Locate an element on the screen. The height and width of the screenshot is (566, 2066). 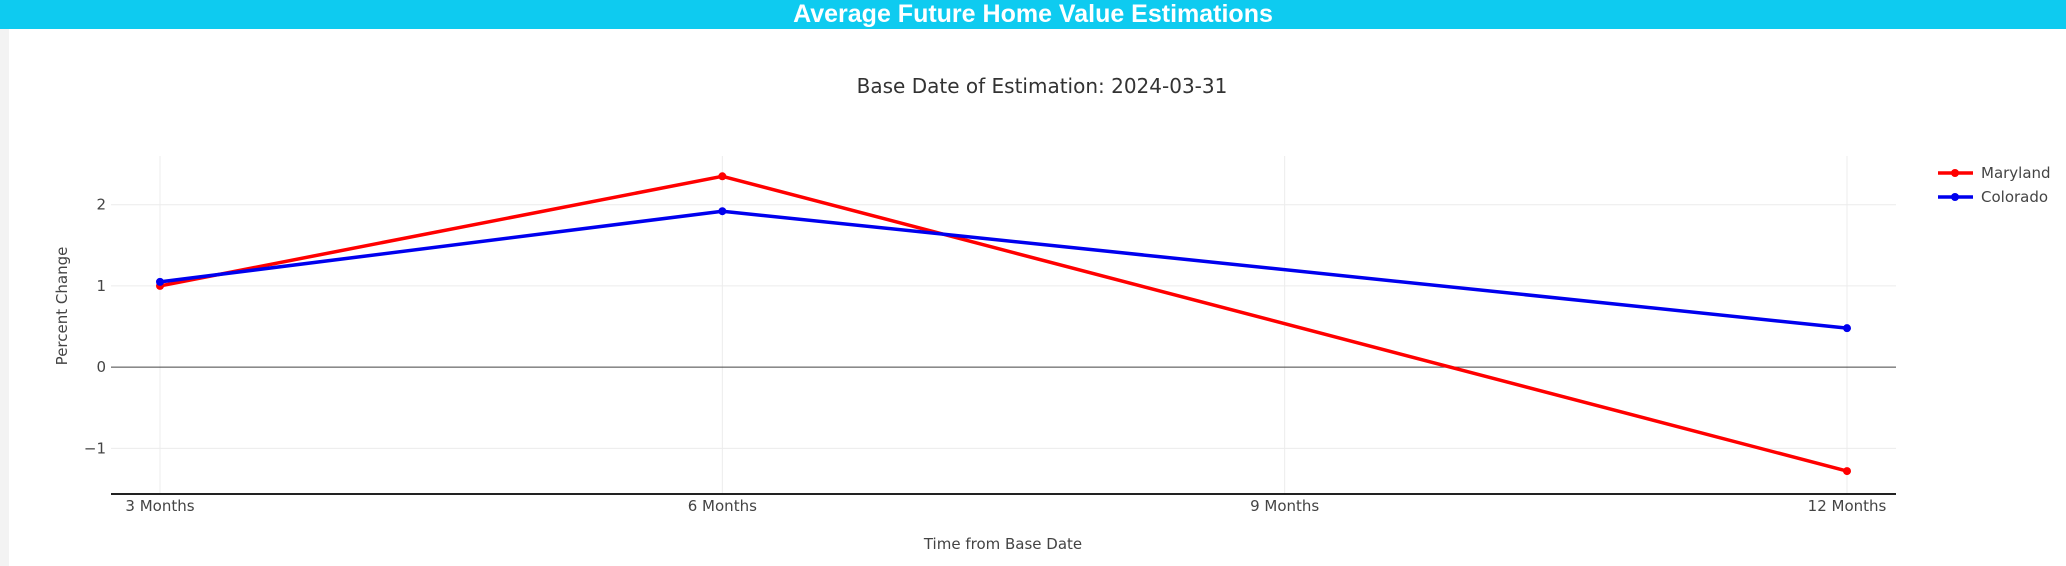
x-tick-label: 9 Months is located at coordinates (1284, 506).